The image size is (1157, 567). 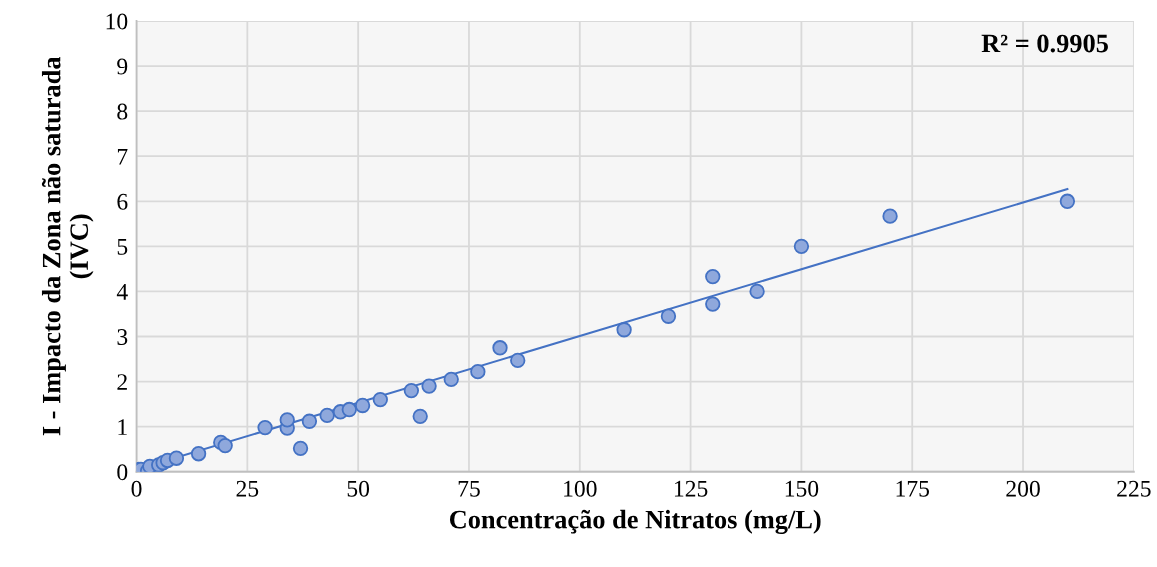 What do you see at coordinates (122, 247) in the screenshot?
I see `y-tick-label: 5` at bounding box center [122, 247].